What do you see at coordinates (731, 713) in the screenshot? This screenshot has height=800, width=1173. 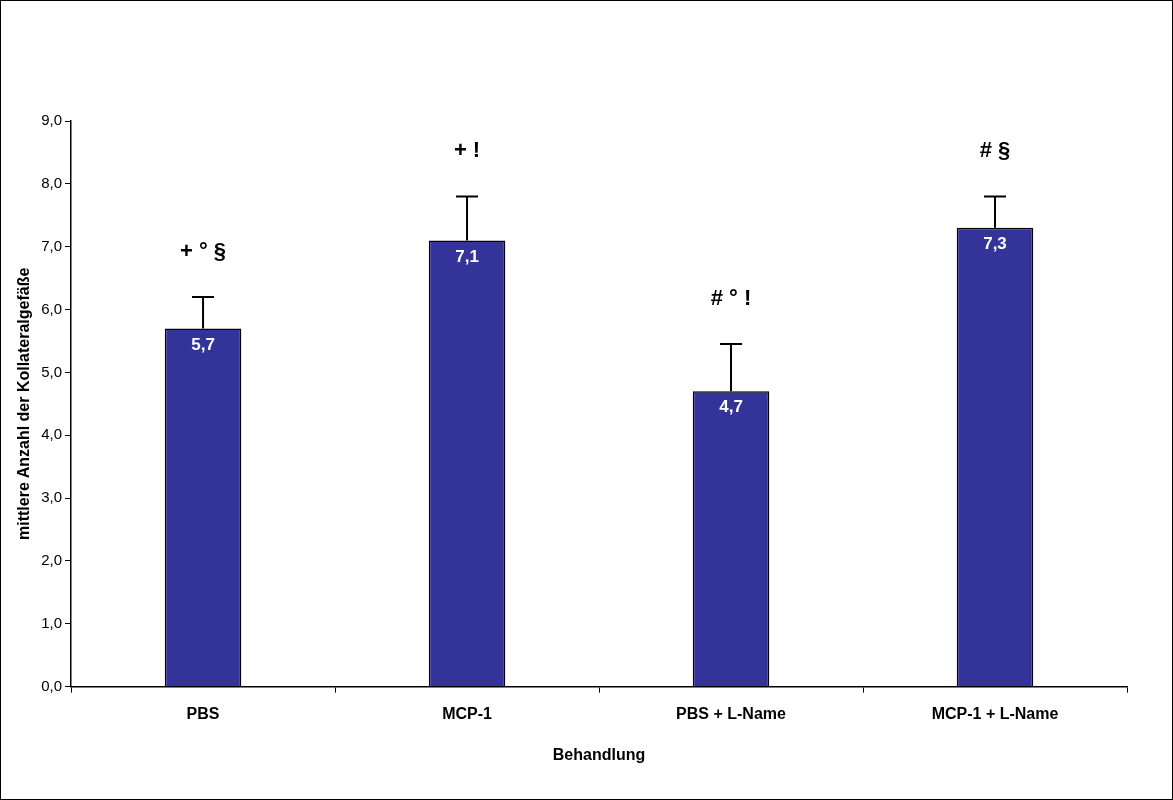 I see `x-tick-label: PBS + L-Name` at bounding box center [731, 713].